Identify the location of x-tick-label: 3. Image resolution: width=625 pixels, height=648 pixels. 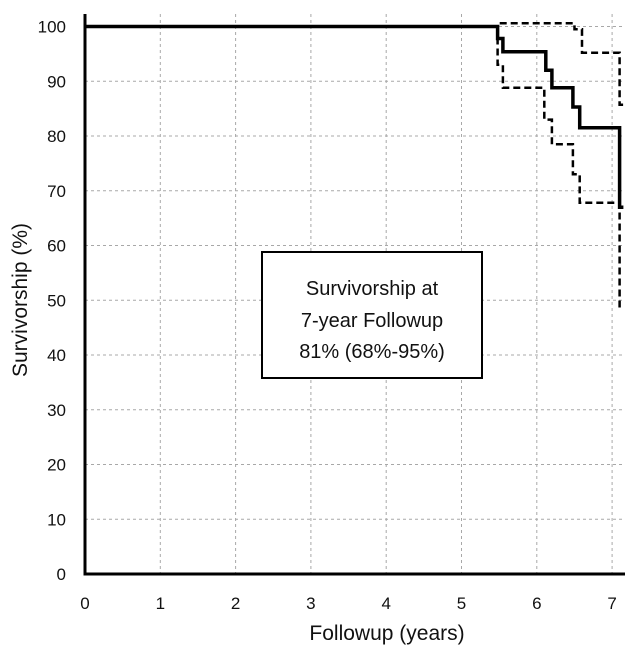
(310, 603).